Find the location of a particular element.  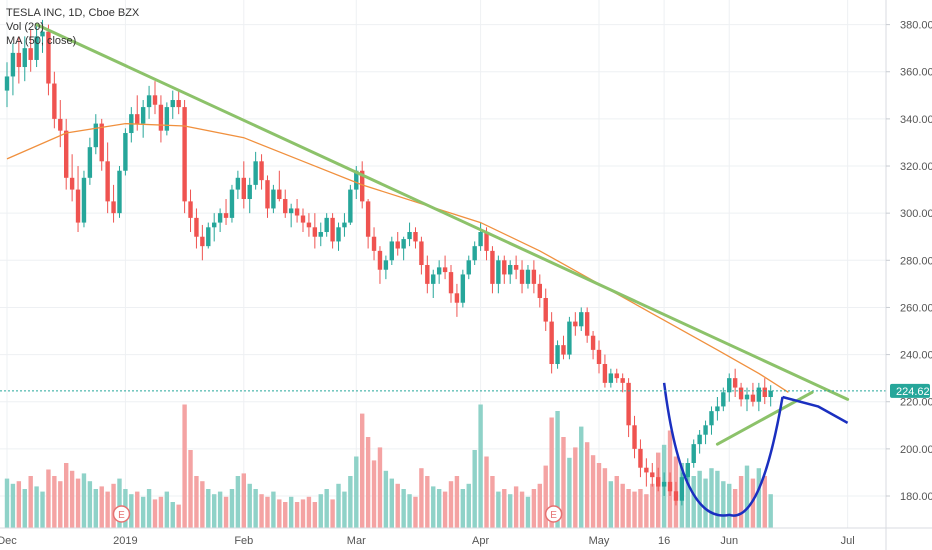

ma-indicator-label: MA (50, close) is located at coordinates (41, 41).